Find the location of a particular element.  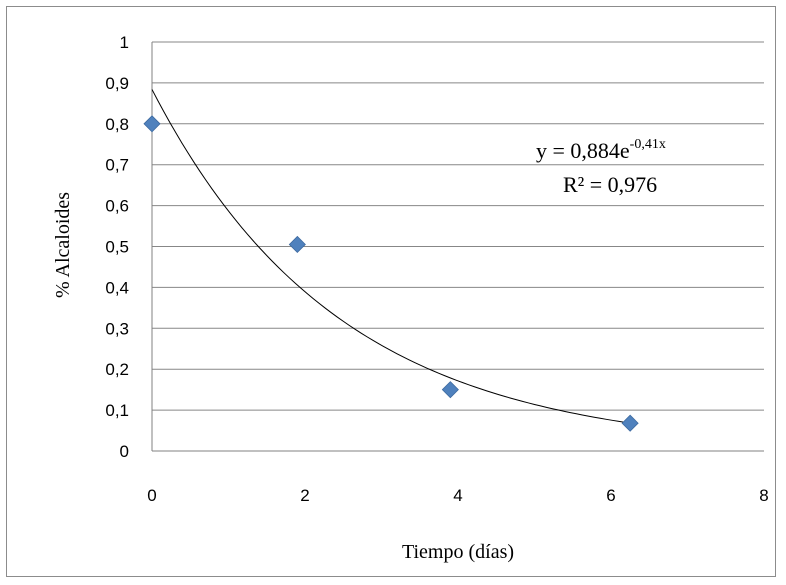

y-tick-label: 0,8 is located at coordinates (117, 124).